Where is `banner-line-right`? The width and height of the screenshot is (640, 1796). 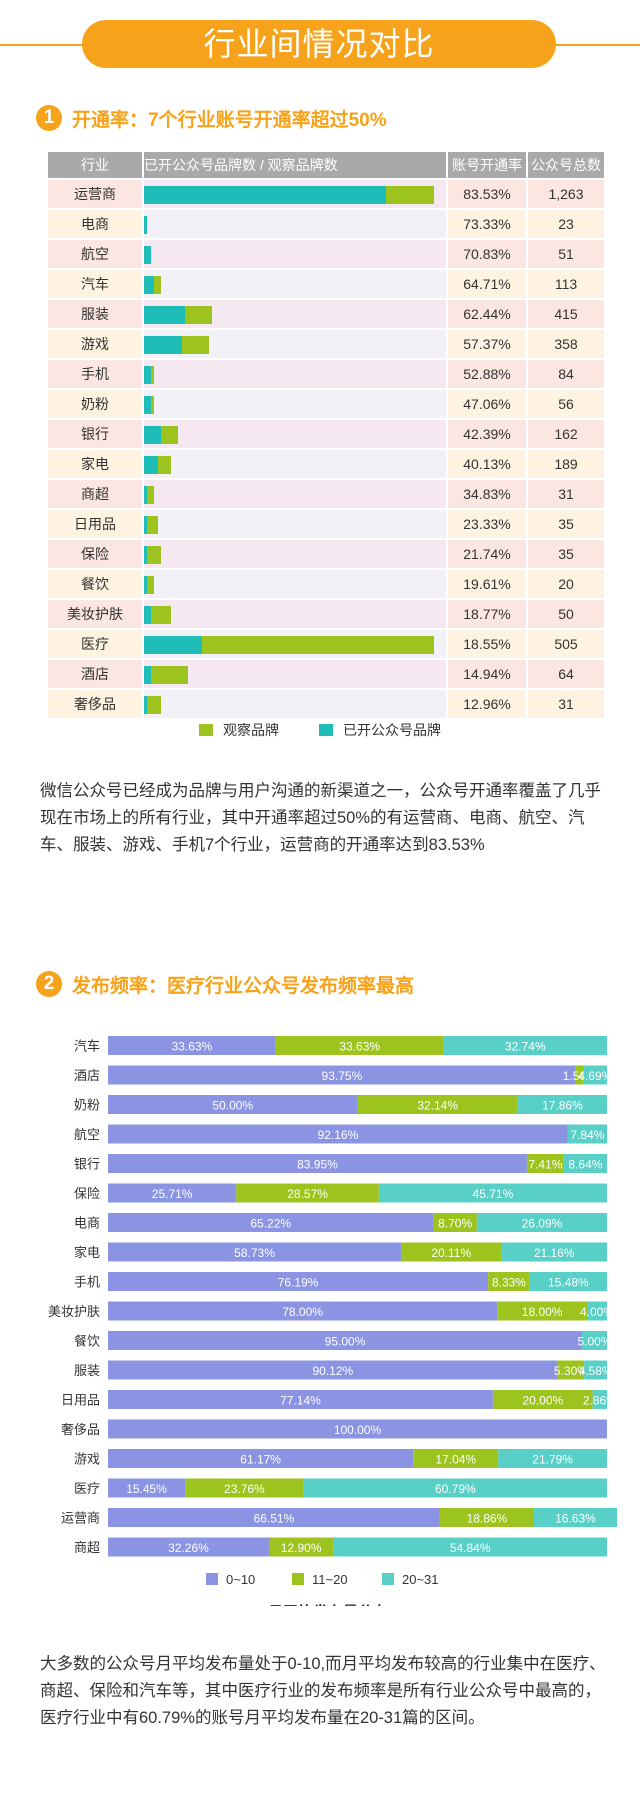
banner-line-right is located at coordinates (595, 45).